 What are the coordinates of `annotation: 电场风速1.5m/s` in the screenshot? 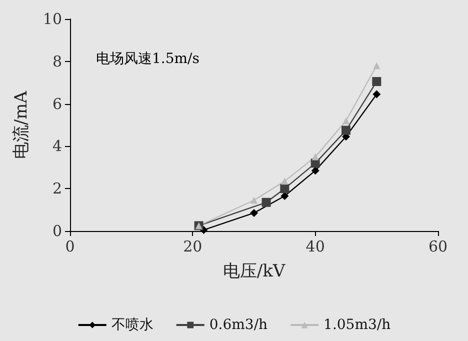 It's located at (148, 59).